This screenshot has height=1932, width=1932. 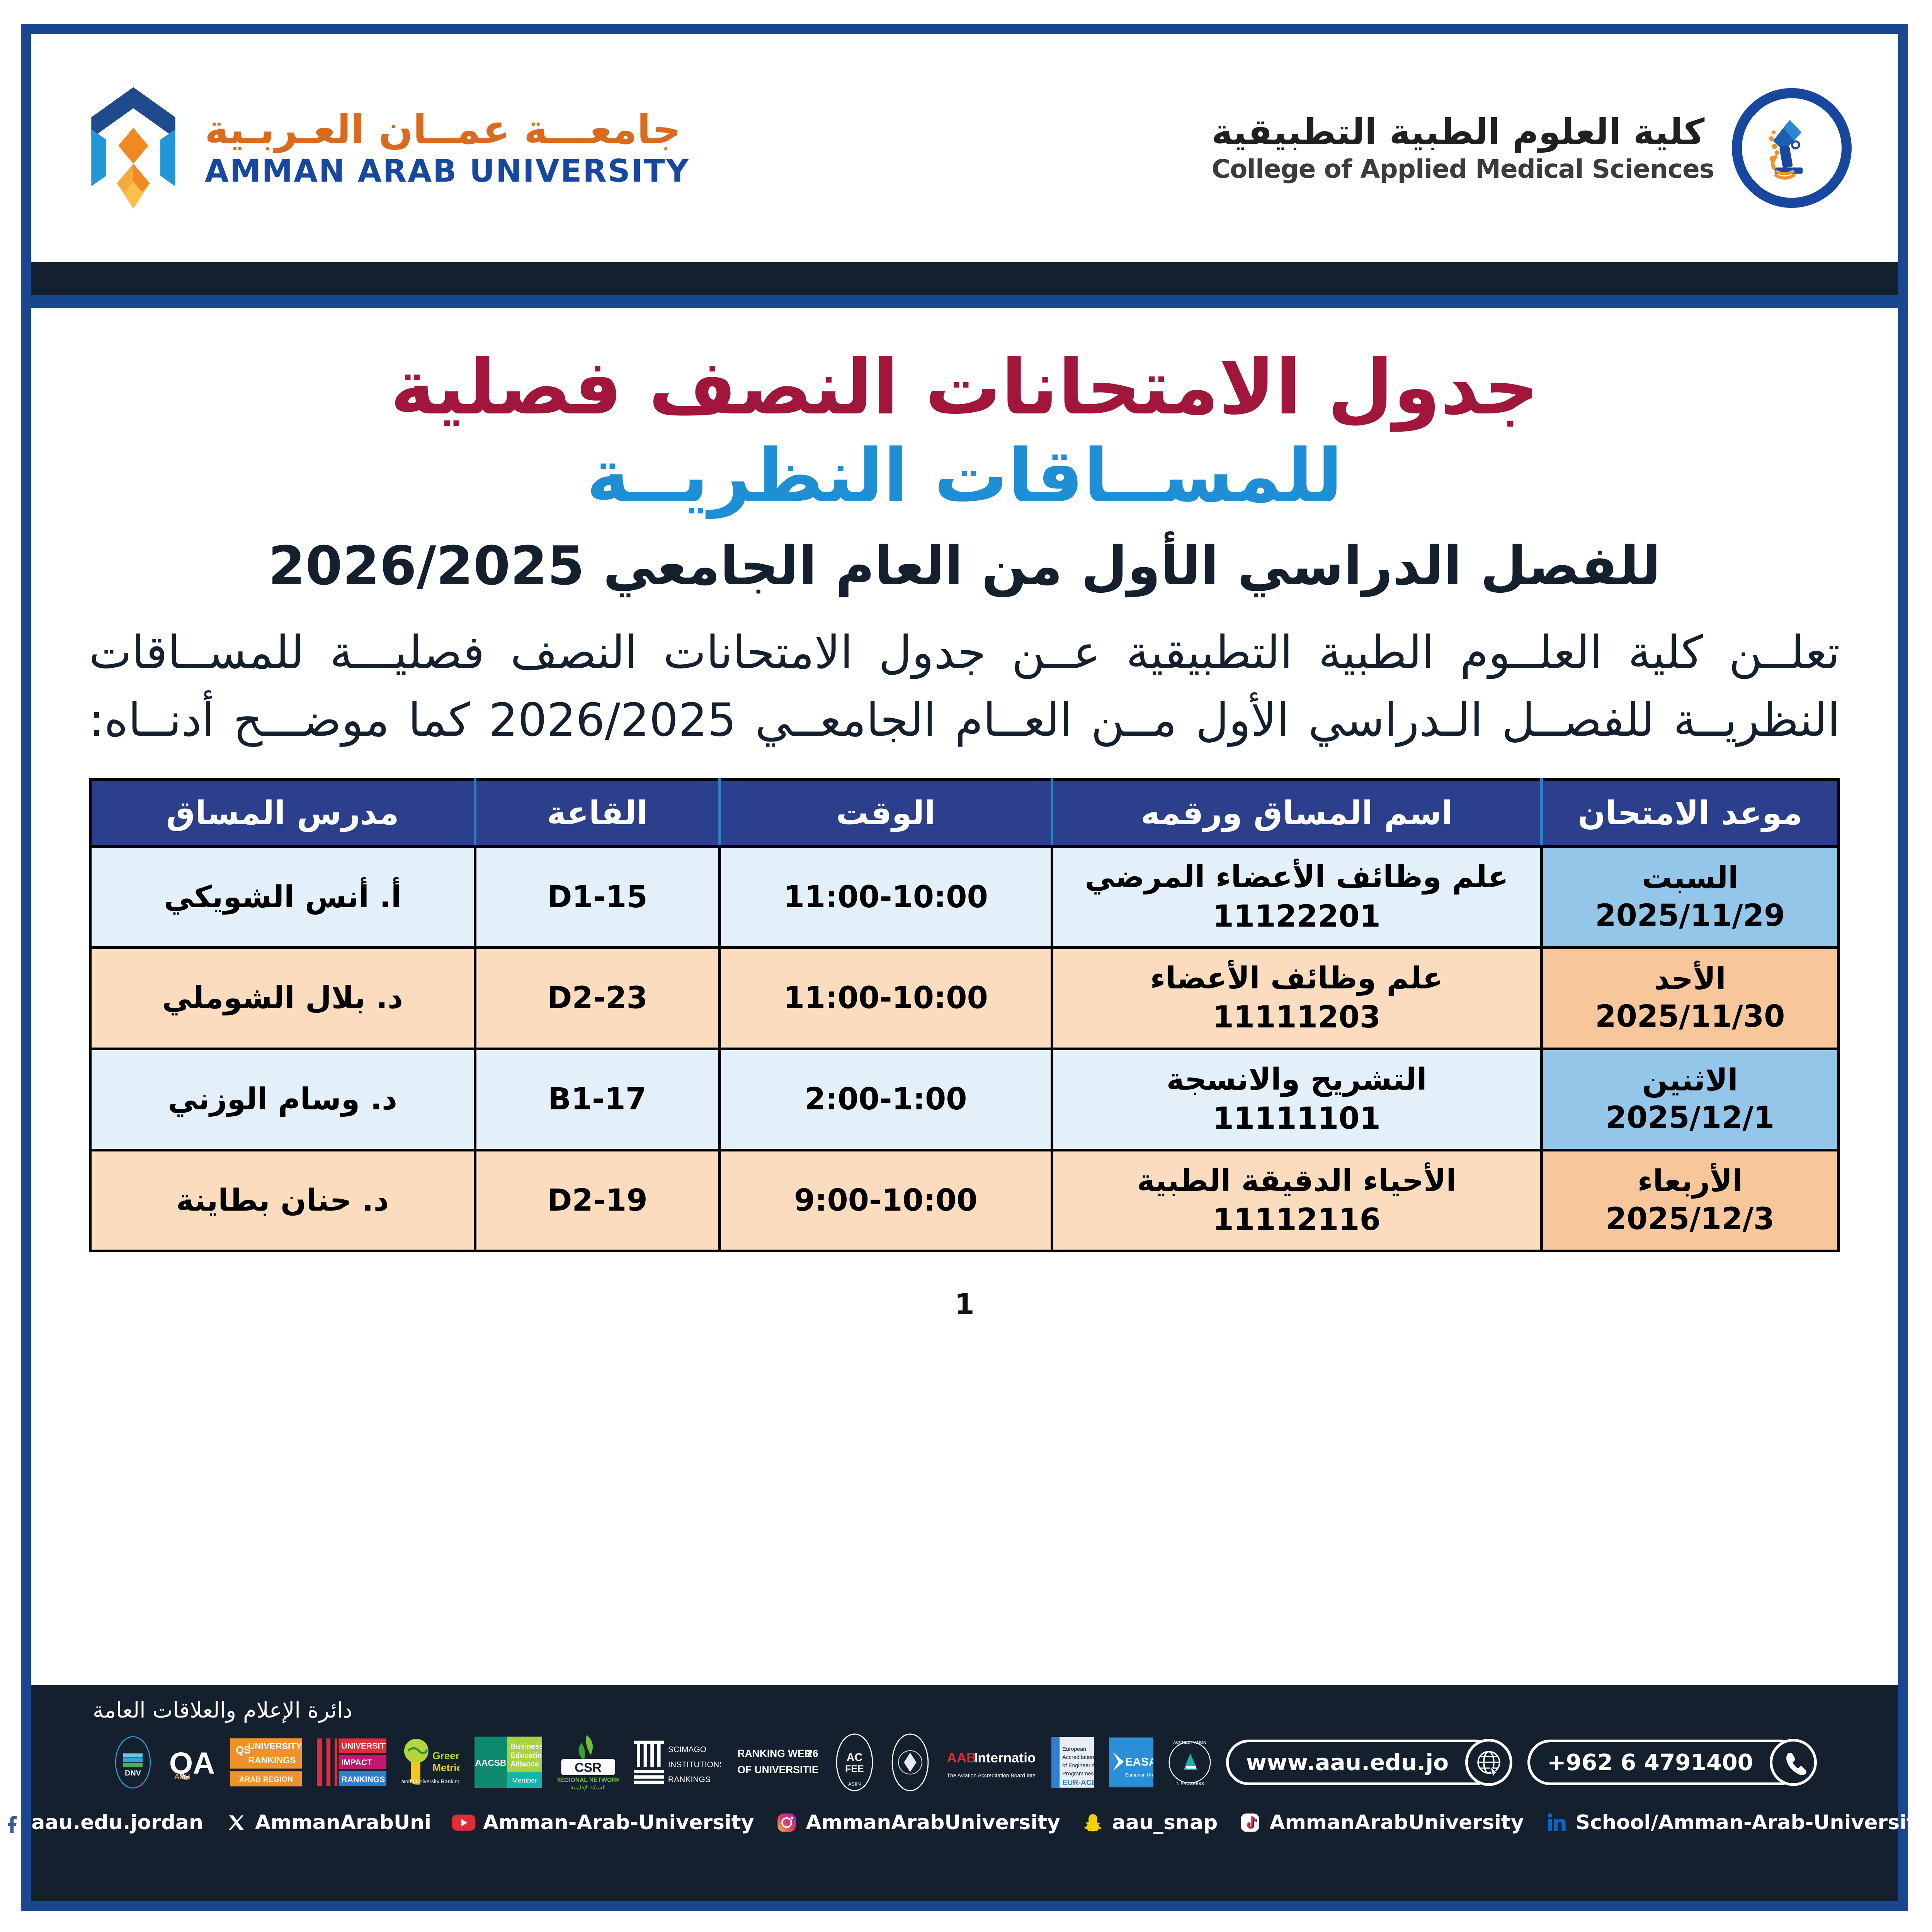 What do you see at coordinates (597, 1200) in the screenshot?
I see `cell-room: D2-19` at bounding box center [597, 1200].